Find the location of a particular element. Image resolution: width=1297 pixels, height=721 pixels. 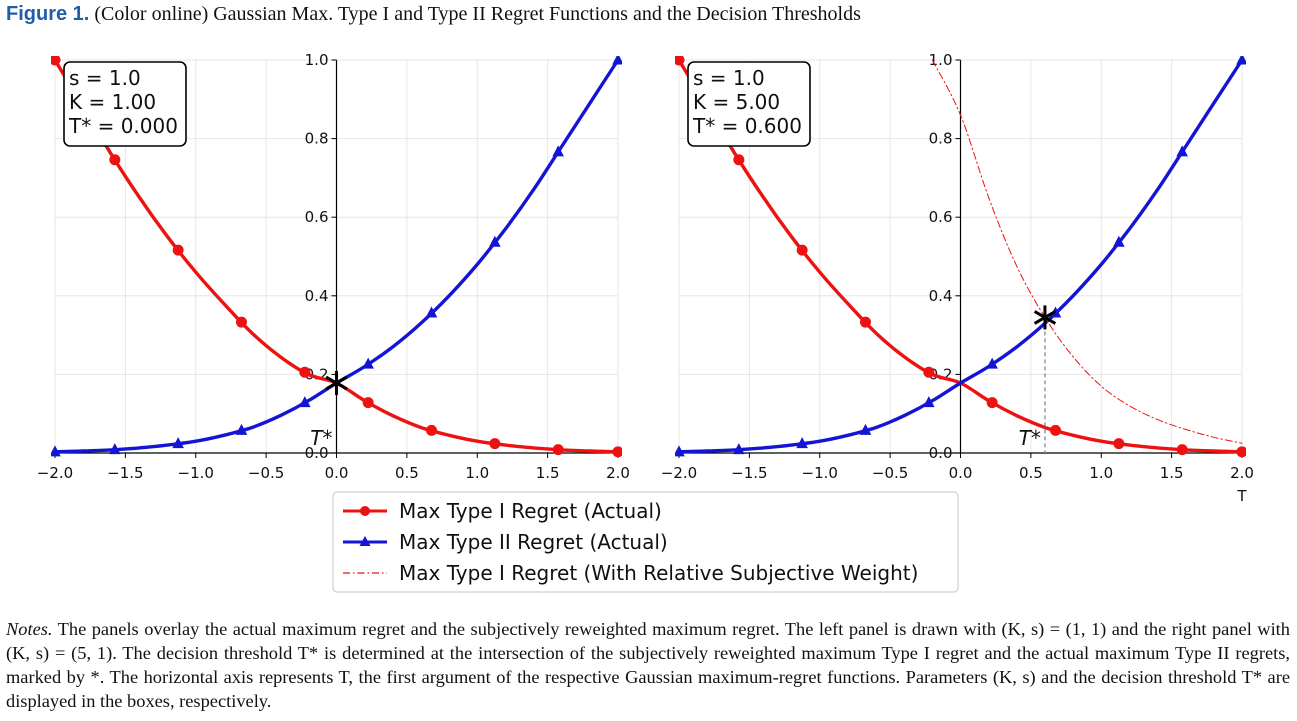

legend-label: Max Type II Regret (Actual) is located at coordinates (533, 542).